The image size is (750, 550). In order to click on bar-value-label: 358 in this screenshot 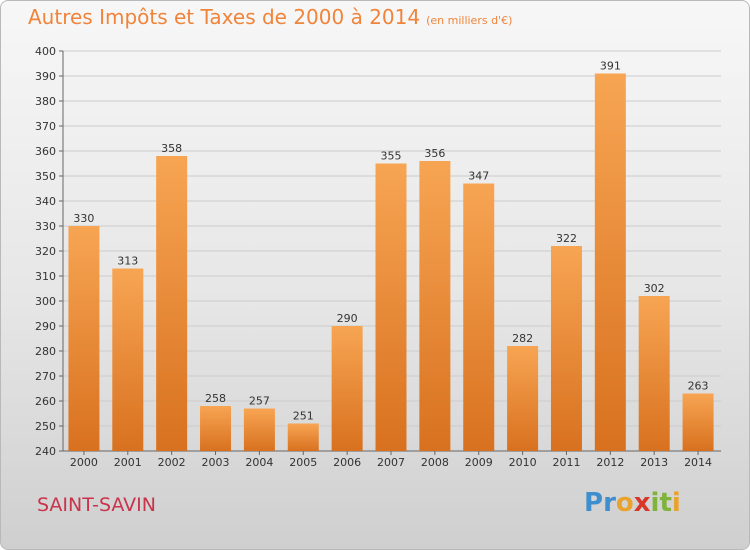, I will do `click(171, 148)`.